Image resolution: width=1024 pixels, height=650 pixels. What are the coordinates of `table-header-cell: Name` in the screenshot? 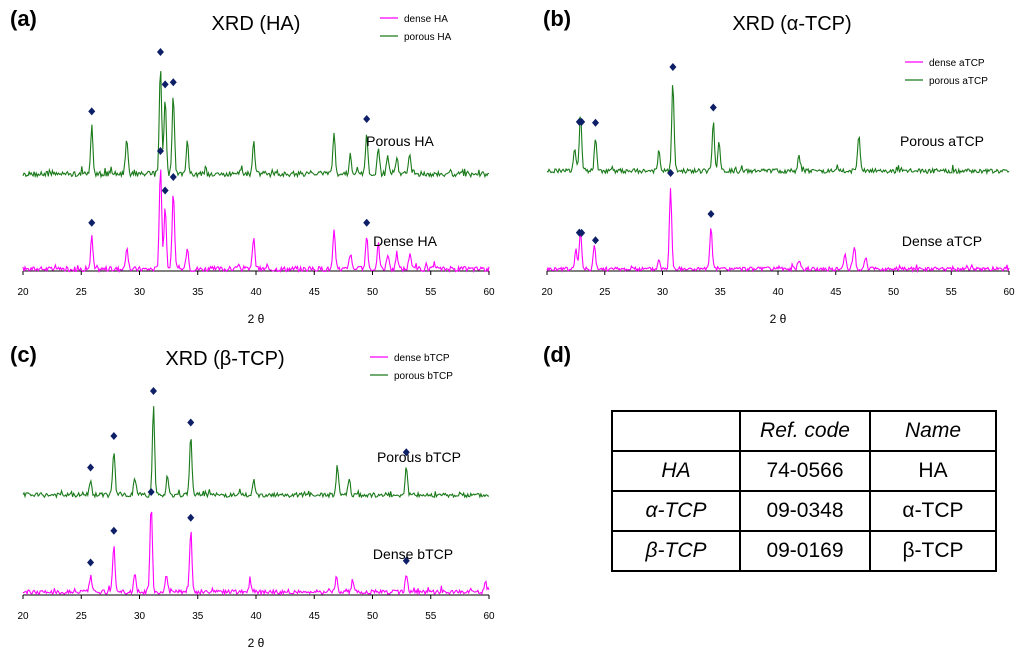 It's located at (933, 431).